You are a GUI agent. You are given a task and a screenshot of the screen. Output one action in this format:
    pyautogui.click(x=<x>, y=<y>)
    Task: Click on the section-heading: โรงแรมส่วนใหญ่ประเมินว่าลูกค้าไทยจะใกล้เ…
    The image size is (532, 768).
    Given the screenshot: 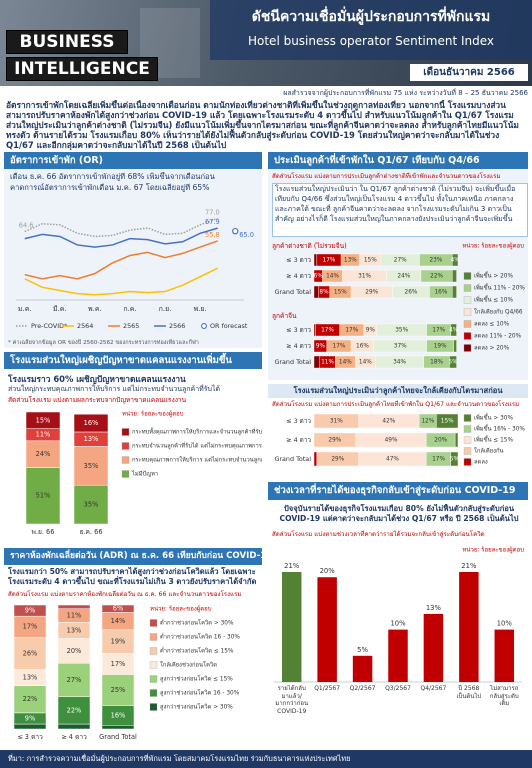 What is the action you would take?
    pyautogui.click(x=398, y=391)
    